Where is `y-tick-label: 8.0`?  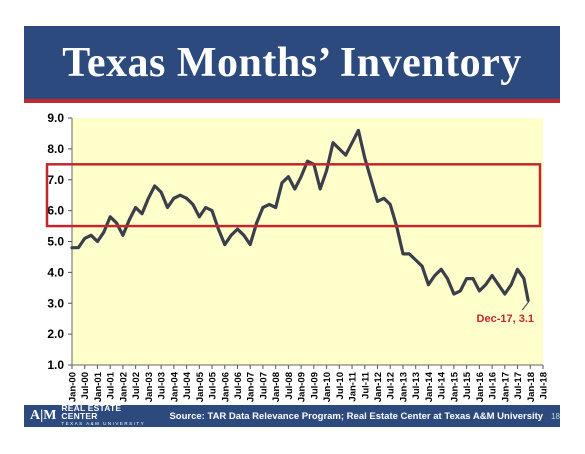
y-tick-label: 8.0 is located at coordinates (55, 149).